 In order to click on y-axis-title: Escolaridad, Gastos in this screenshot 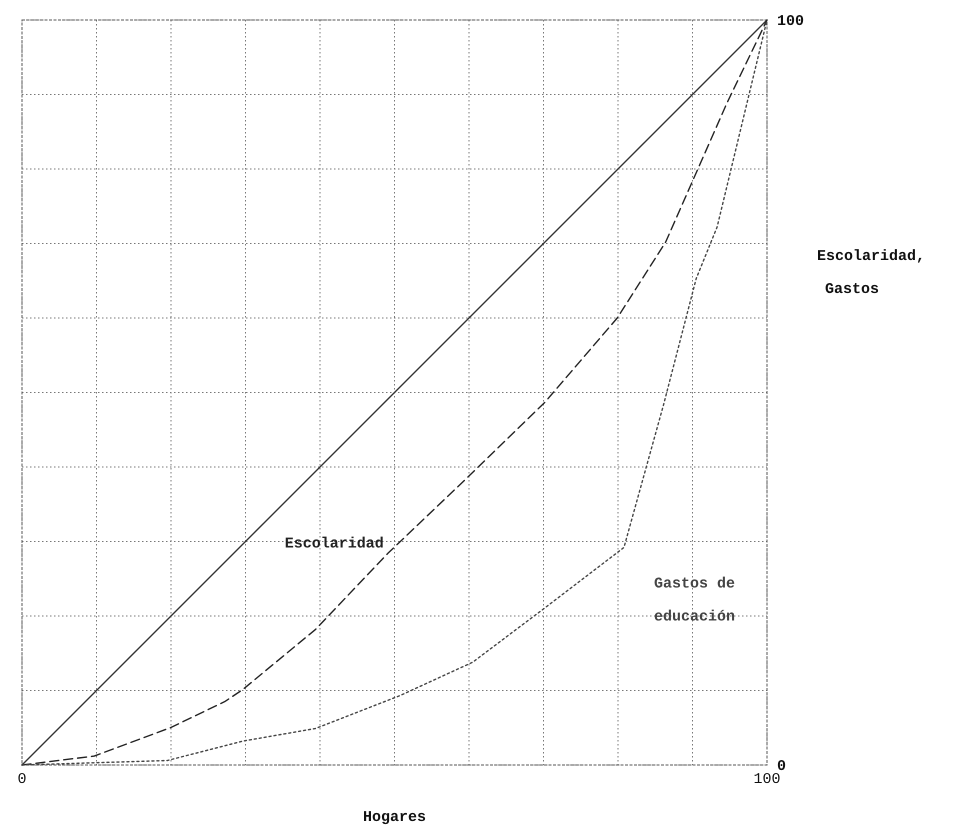, I will do `click(871, 273)`.